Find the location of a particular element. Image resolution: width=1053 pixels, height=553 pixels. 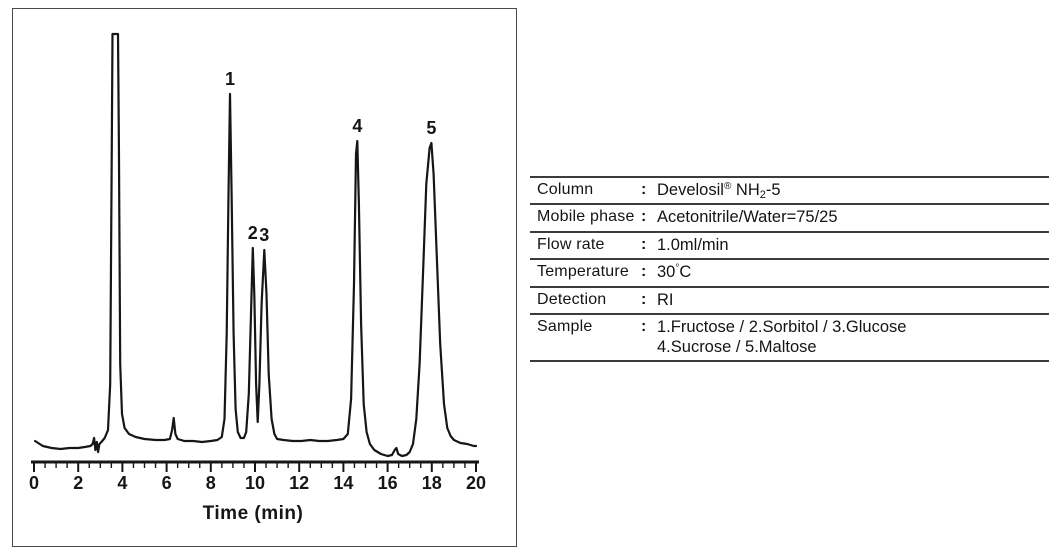

condition-label: Detection is located at coordinates (572, 299).